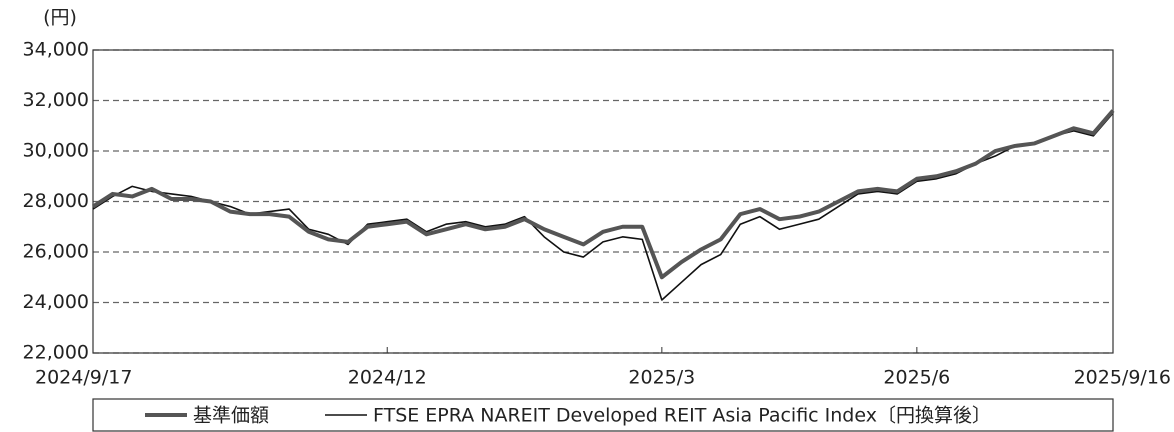 Image resolution: width=1174 pixels, height=432 pixels. Describe the element at coordinates (56, 353) in the screenshot. I see `y-tick-label: 22,000` at that location.